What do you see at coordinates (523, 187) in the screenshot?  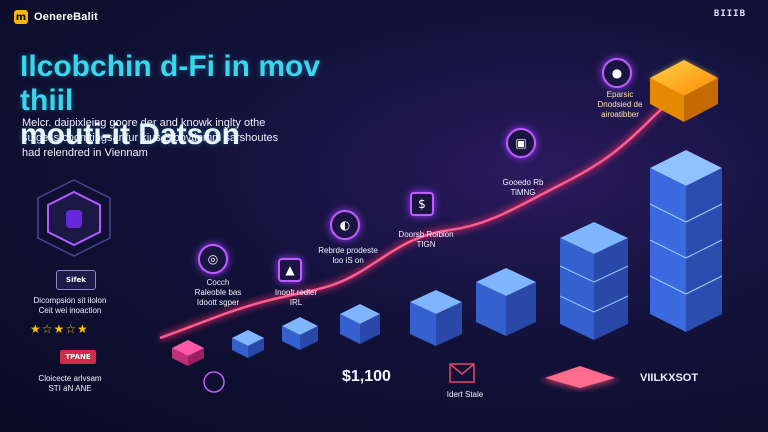 I see `label-cart: Gooedo Rb TiMNG` at bounding box center [523, 187].